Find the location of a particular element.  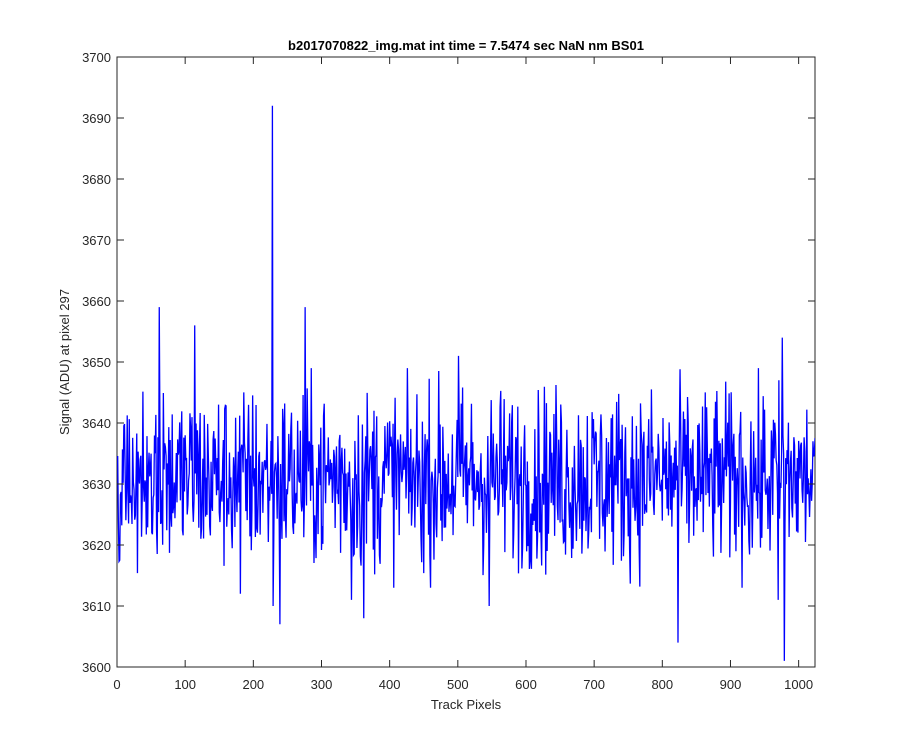

y-tick-label: 3630 is located at coordinates (96, 484).